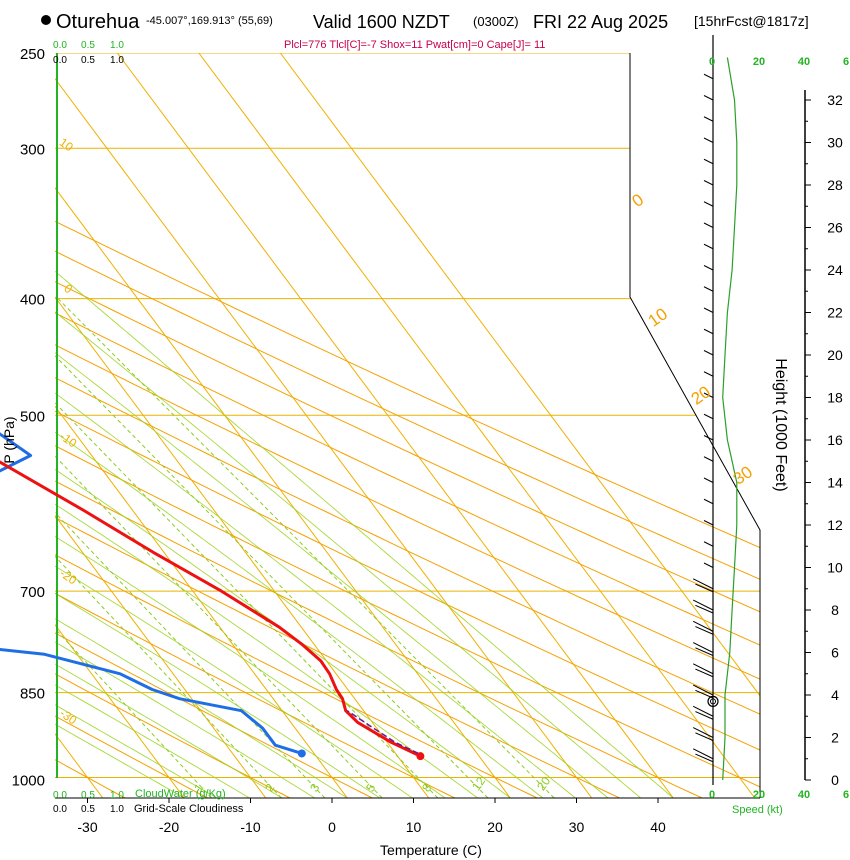 The height and width of the screenshot is (860, 850). Describe the element at coordinates (835, 695) in the screenshot. I see `height-tick-label: 4` at that location.